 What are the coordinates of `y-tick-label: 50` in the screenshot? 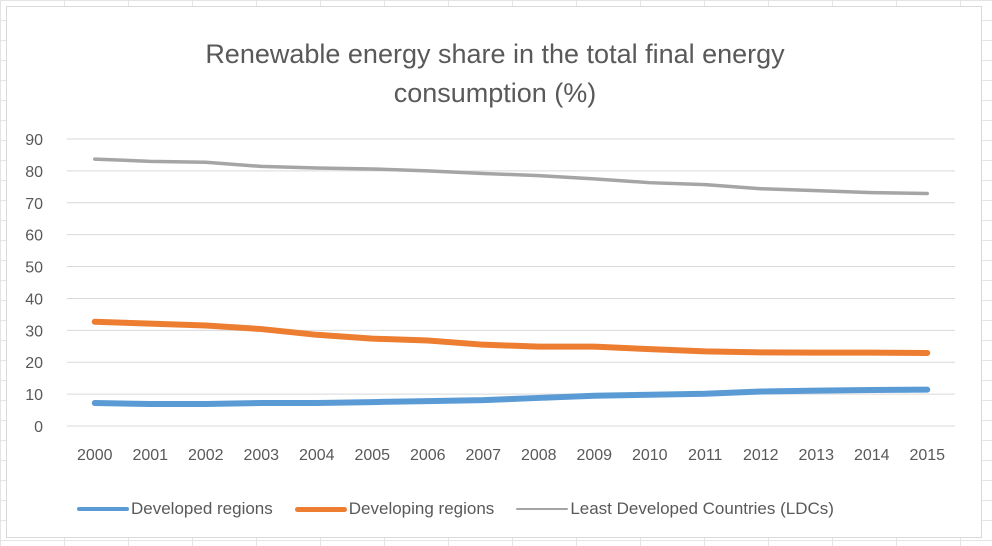 It's located at (34, 268).